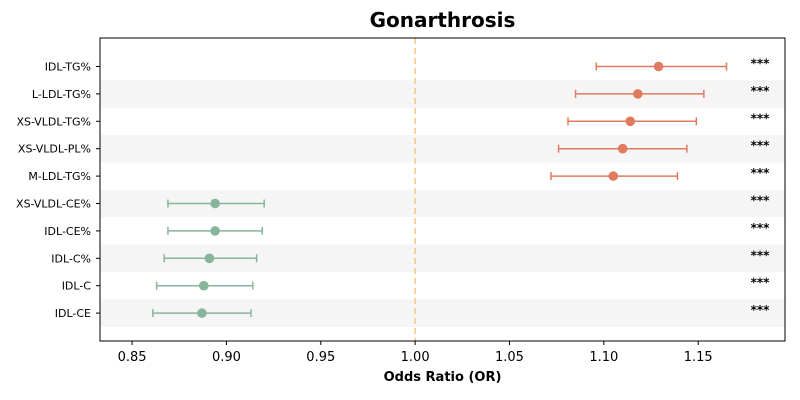 The width and height of the screenshot is (800, 400). I want to click on y-tick-label: IDL-C%, so click(71, 258).